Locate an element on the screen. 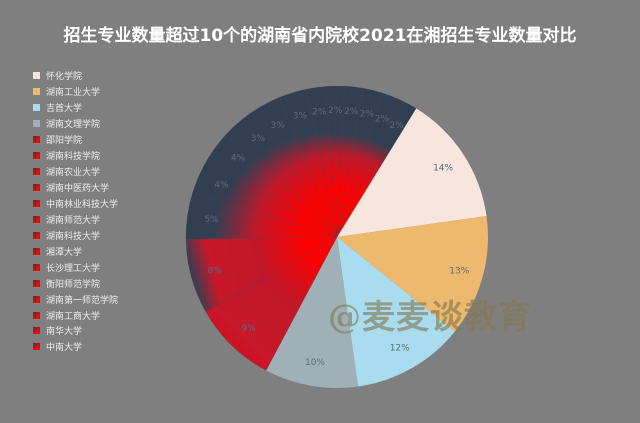 The height and width of the screenshot is (423, 640). legend-item: 湖南农业大学 is located at coordinates (93, 172).